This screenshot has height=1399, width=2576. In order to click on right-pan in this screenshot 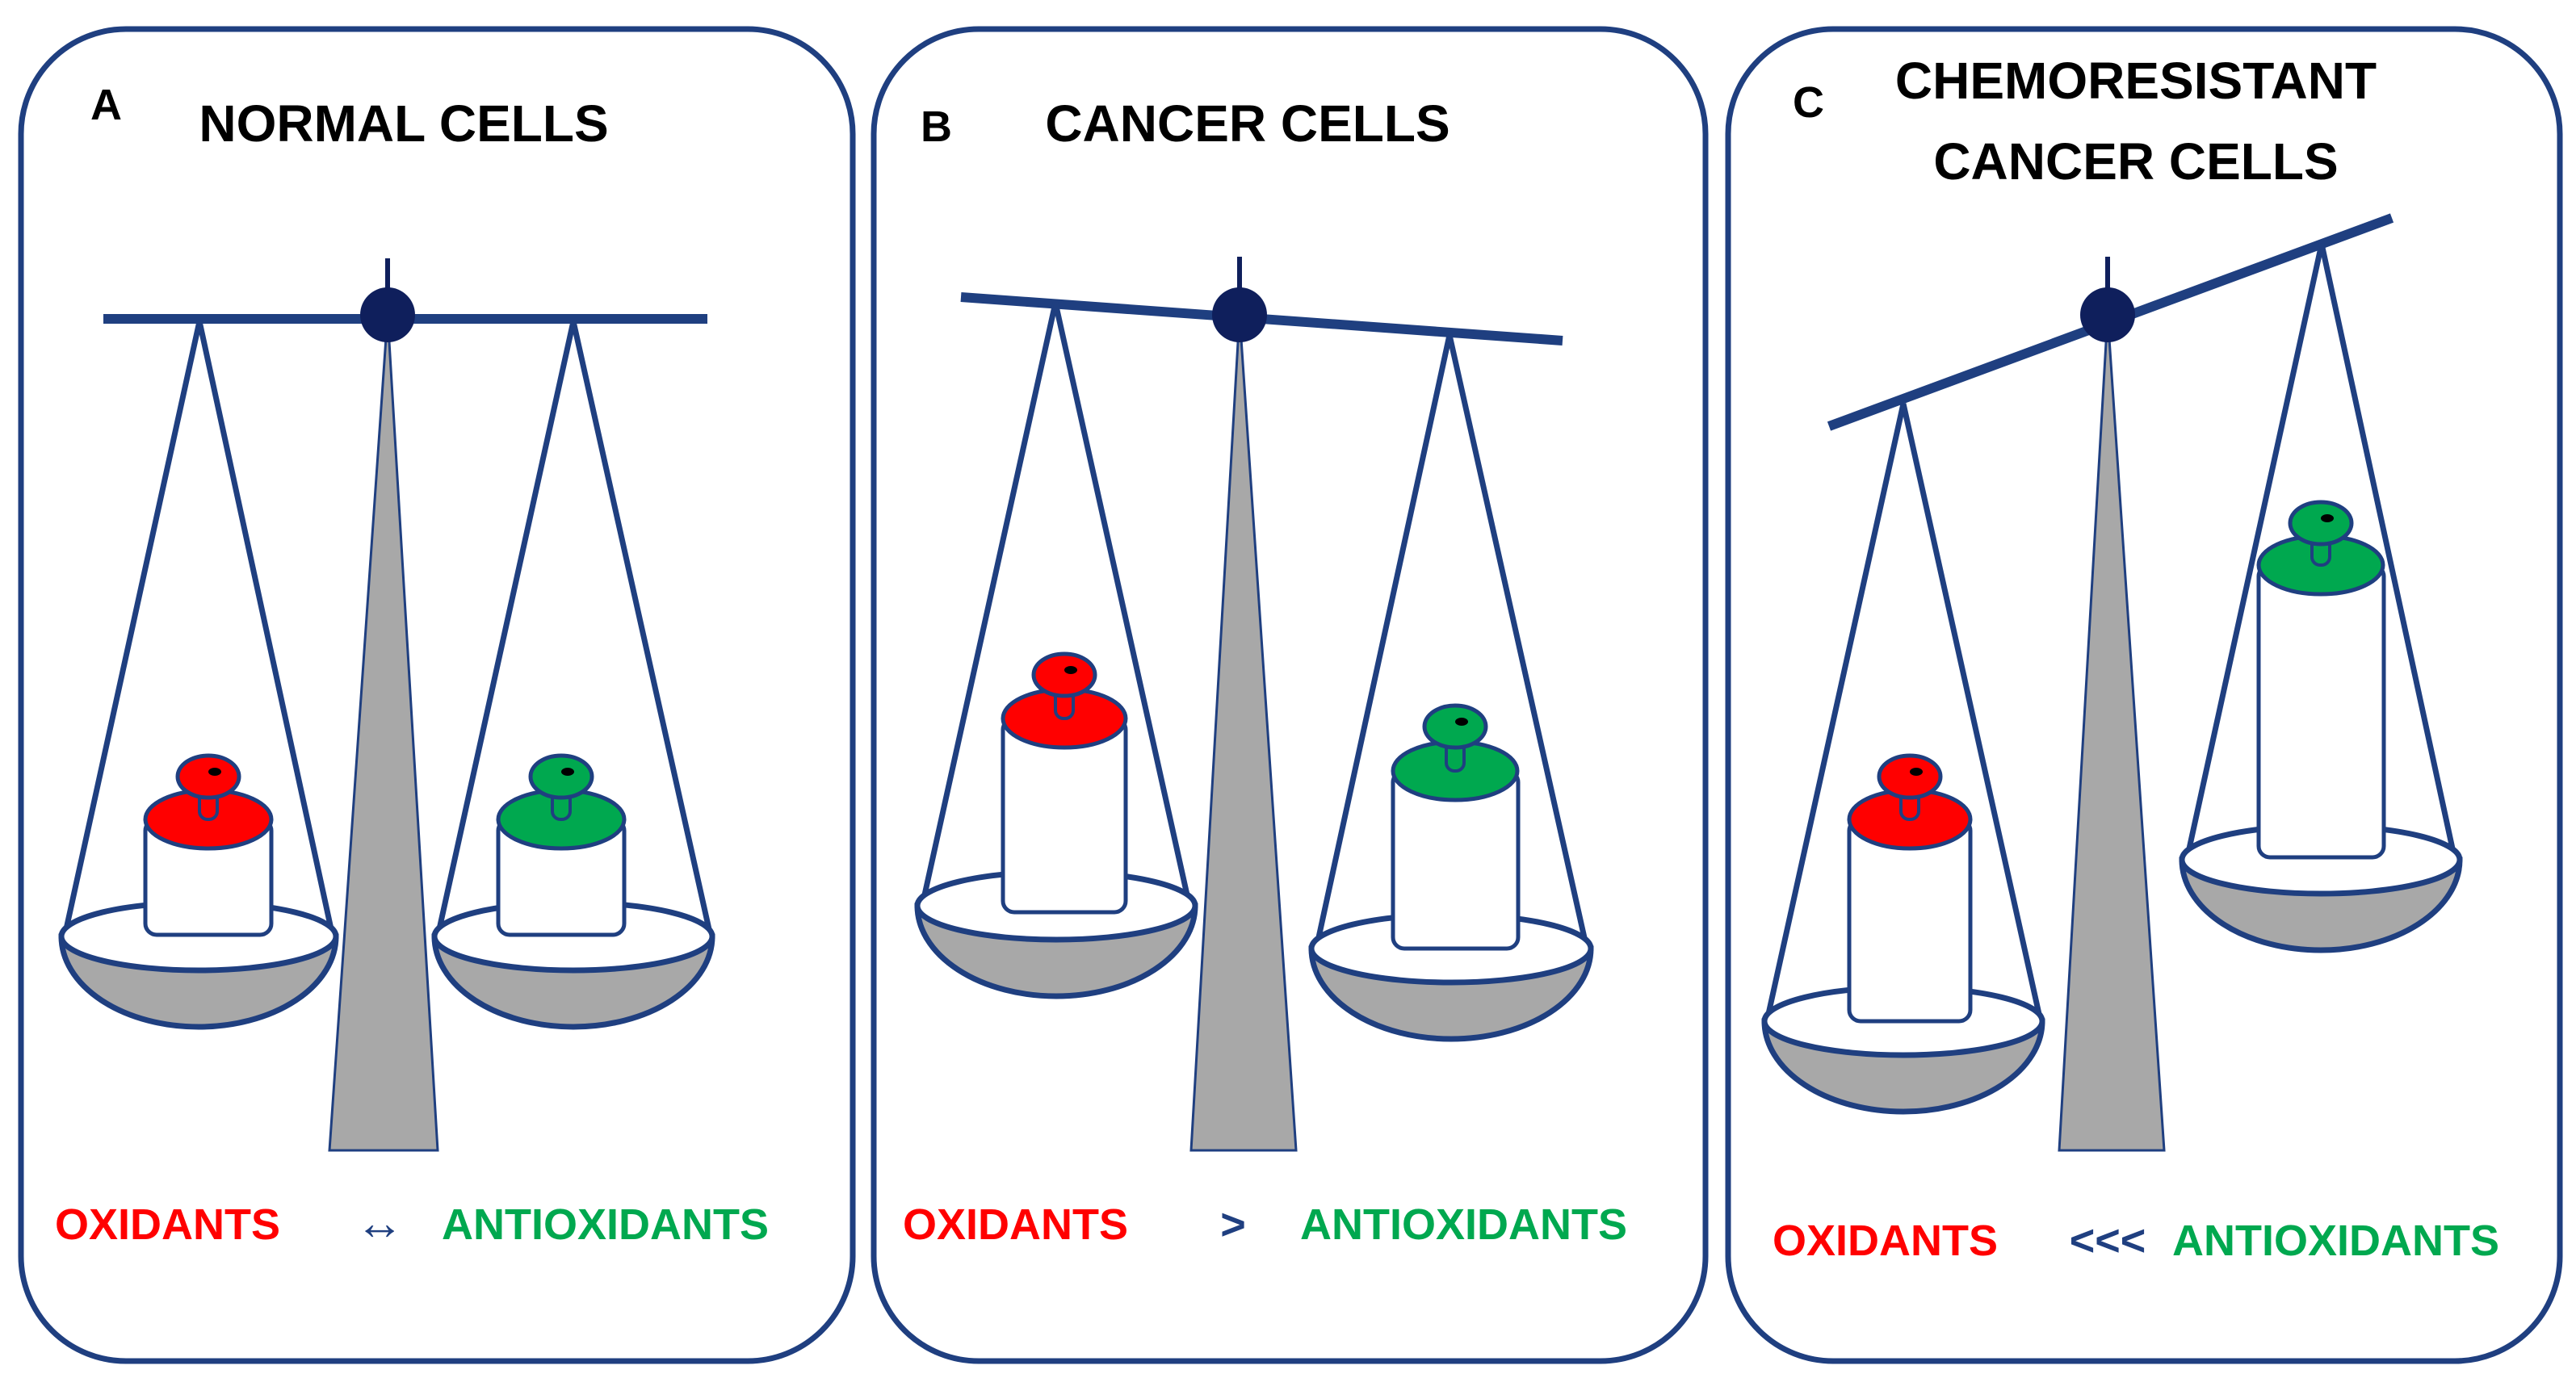, I will do `click(2321, 598)`.